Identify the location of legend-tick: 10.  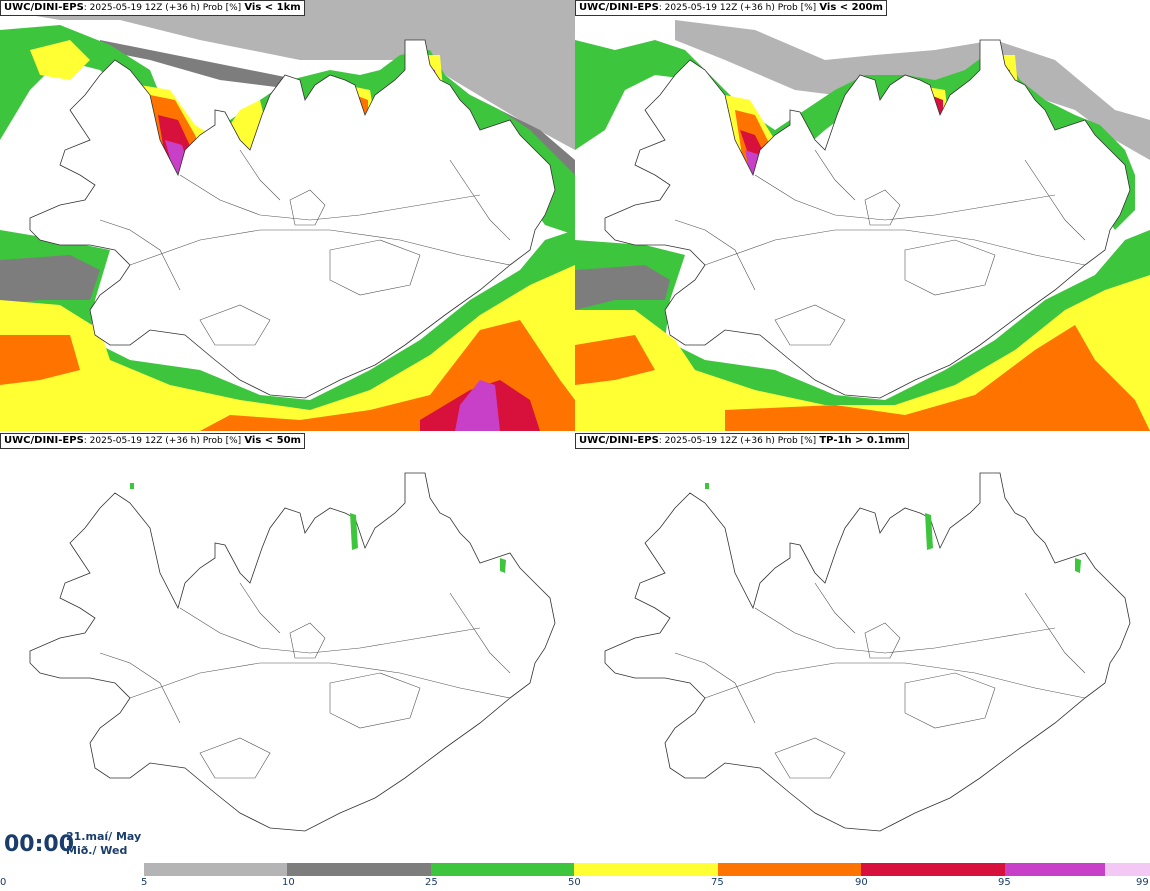
(288, 882).